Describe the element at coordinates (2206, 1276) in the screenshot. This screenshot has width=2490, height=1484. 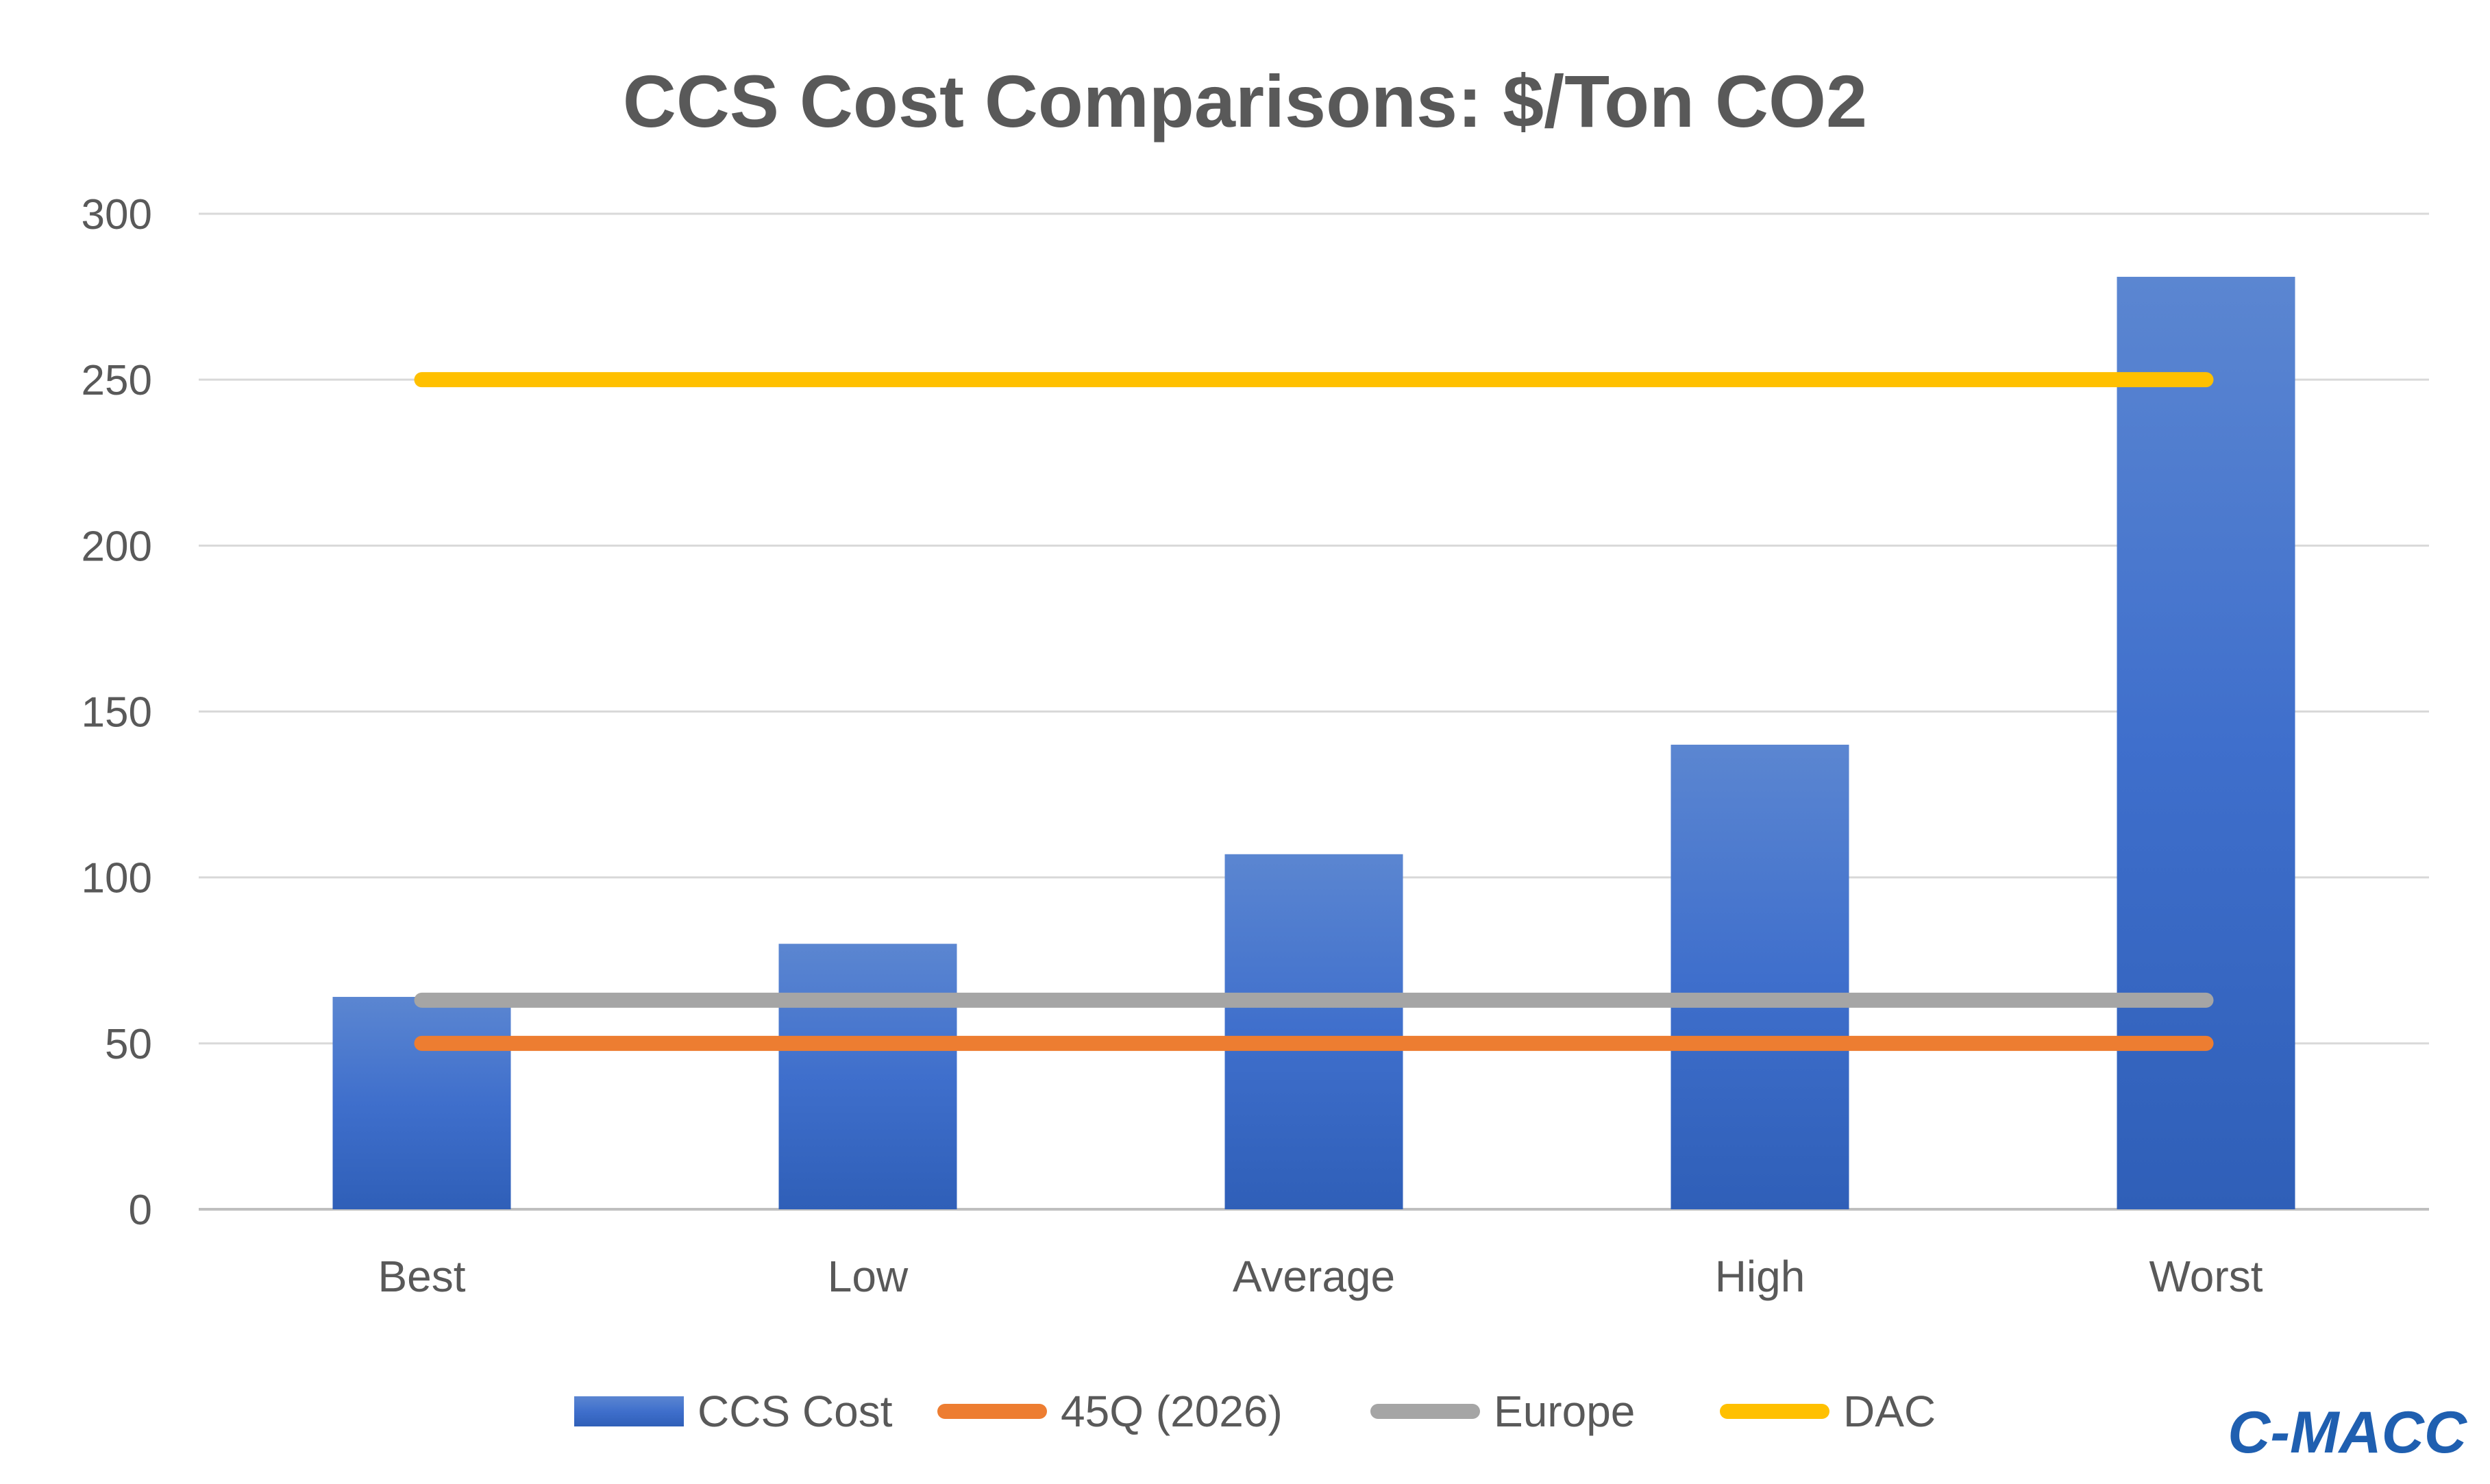
I see `x-tick-label: Worst` at that location.